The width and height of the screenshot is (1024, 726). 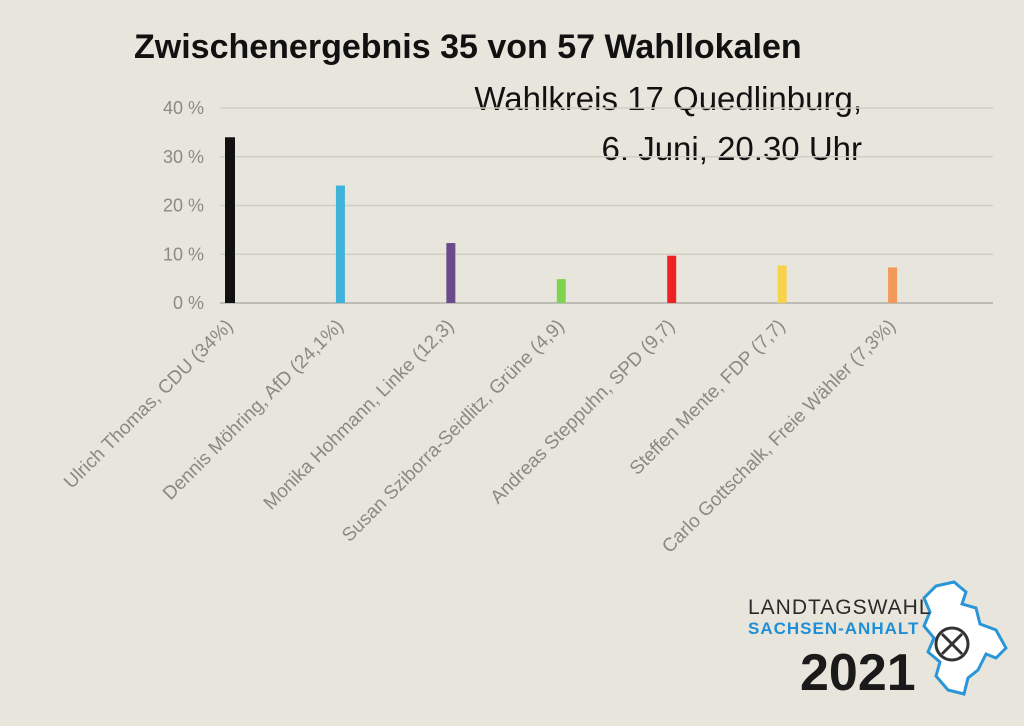 I want to click on sachsen-anhalt-map-ballot-icon, so click(x=965, y=638).